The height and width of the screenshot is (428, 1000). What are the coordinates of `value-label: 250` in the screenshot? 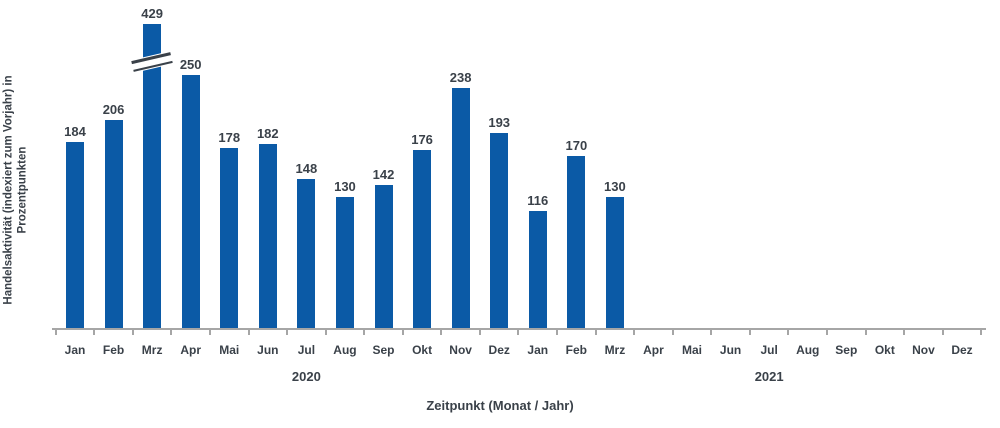 It's located at (190, 64).